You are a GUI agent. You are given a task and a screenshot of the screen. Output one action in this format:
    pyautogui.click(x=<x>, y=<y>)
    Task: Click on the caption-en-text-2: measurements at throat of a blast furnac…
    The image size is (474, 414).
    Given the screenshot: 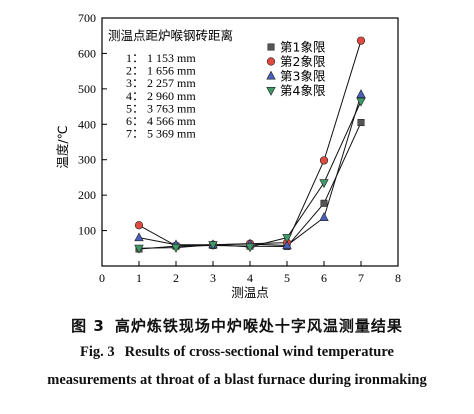 What is the action you would take?
    pyautogui.click(x=237, y=380)
    